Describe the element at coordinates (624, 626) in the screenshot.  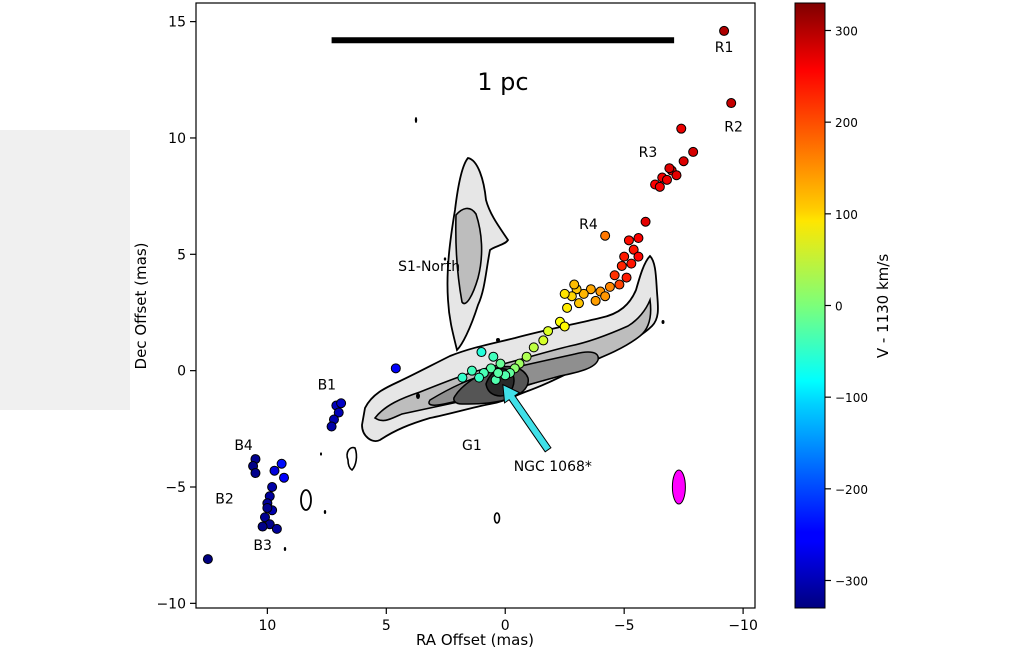
I see `x-tick-label: −5` at that location.